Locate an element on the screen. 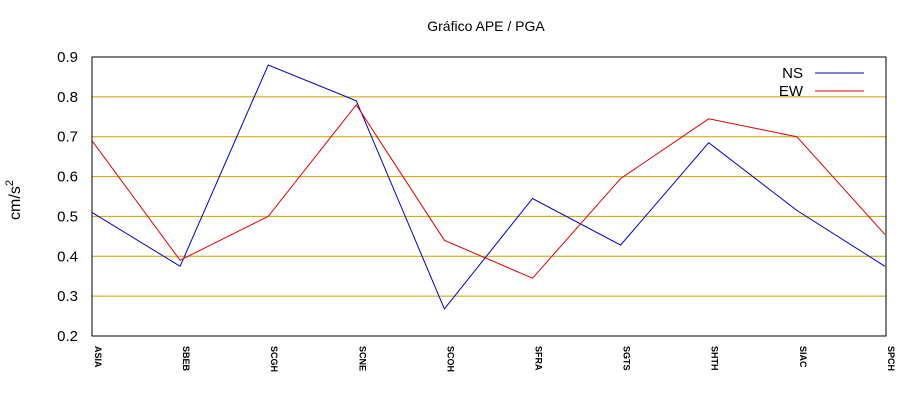 The height and width of the screenshot is (400, 920). y-tick-label: 0.6 is located at coordinates (67, 177).